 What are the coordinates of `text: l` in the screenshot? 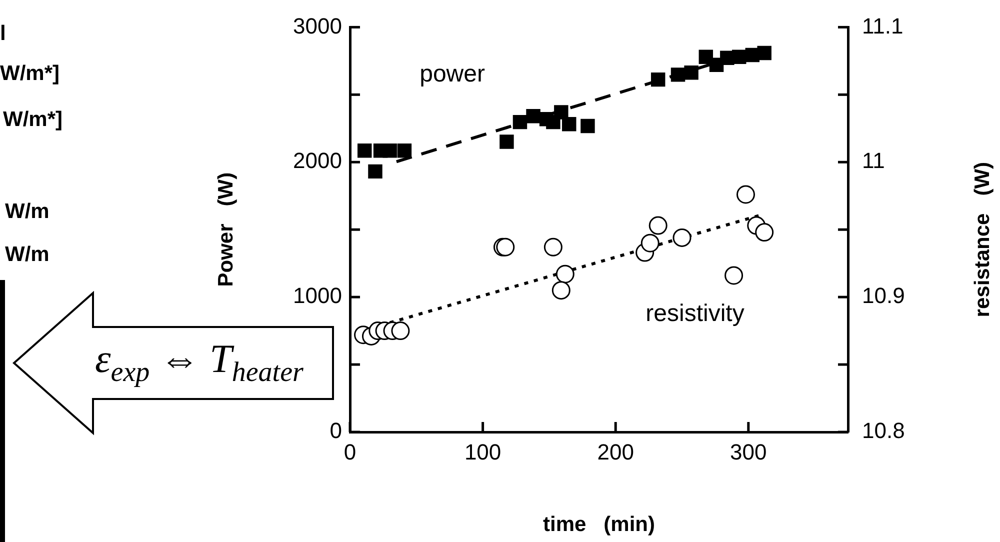 It's located at (3, 34).